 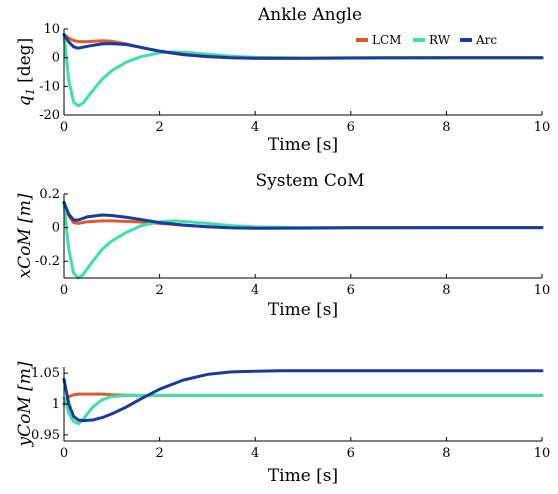 What do you see at coordinates (56, 404) in the screenshot?
I see `y-tick-label: 1` at bounding box center [56, 404].